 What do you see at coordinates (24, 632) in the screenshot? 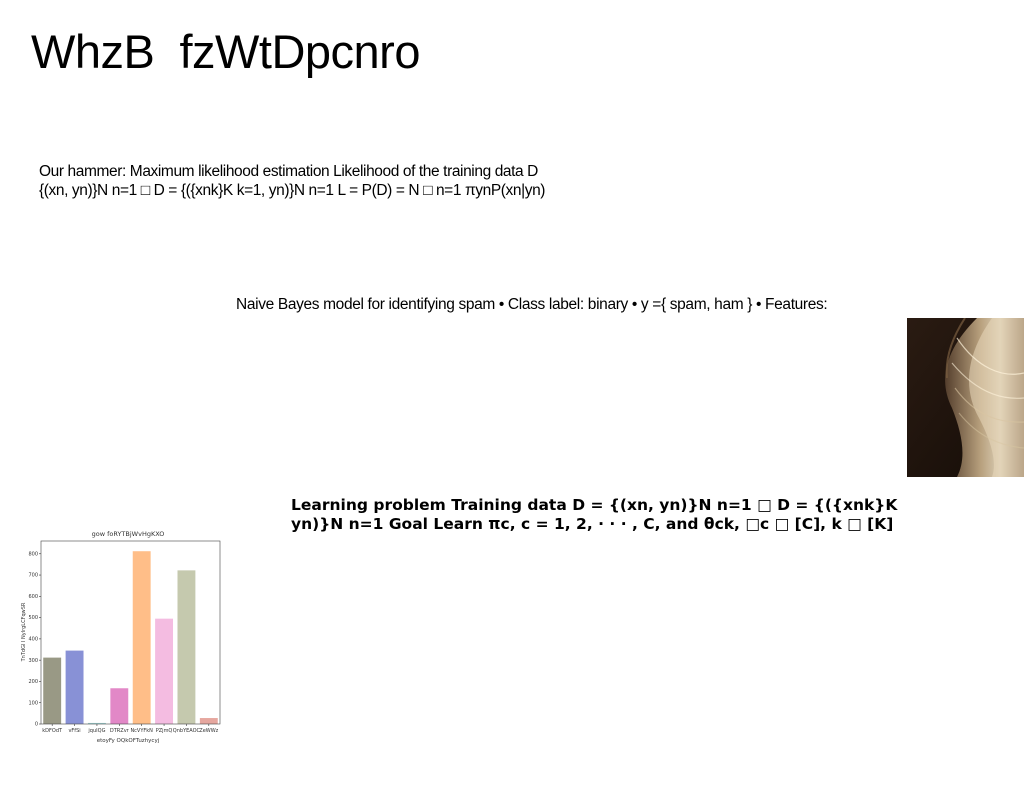
I see `chart-y-axis-label: TnTdGl I NyIrgLCFqwSR` at bounding box center [24, 632].